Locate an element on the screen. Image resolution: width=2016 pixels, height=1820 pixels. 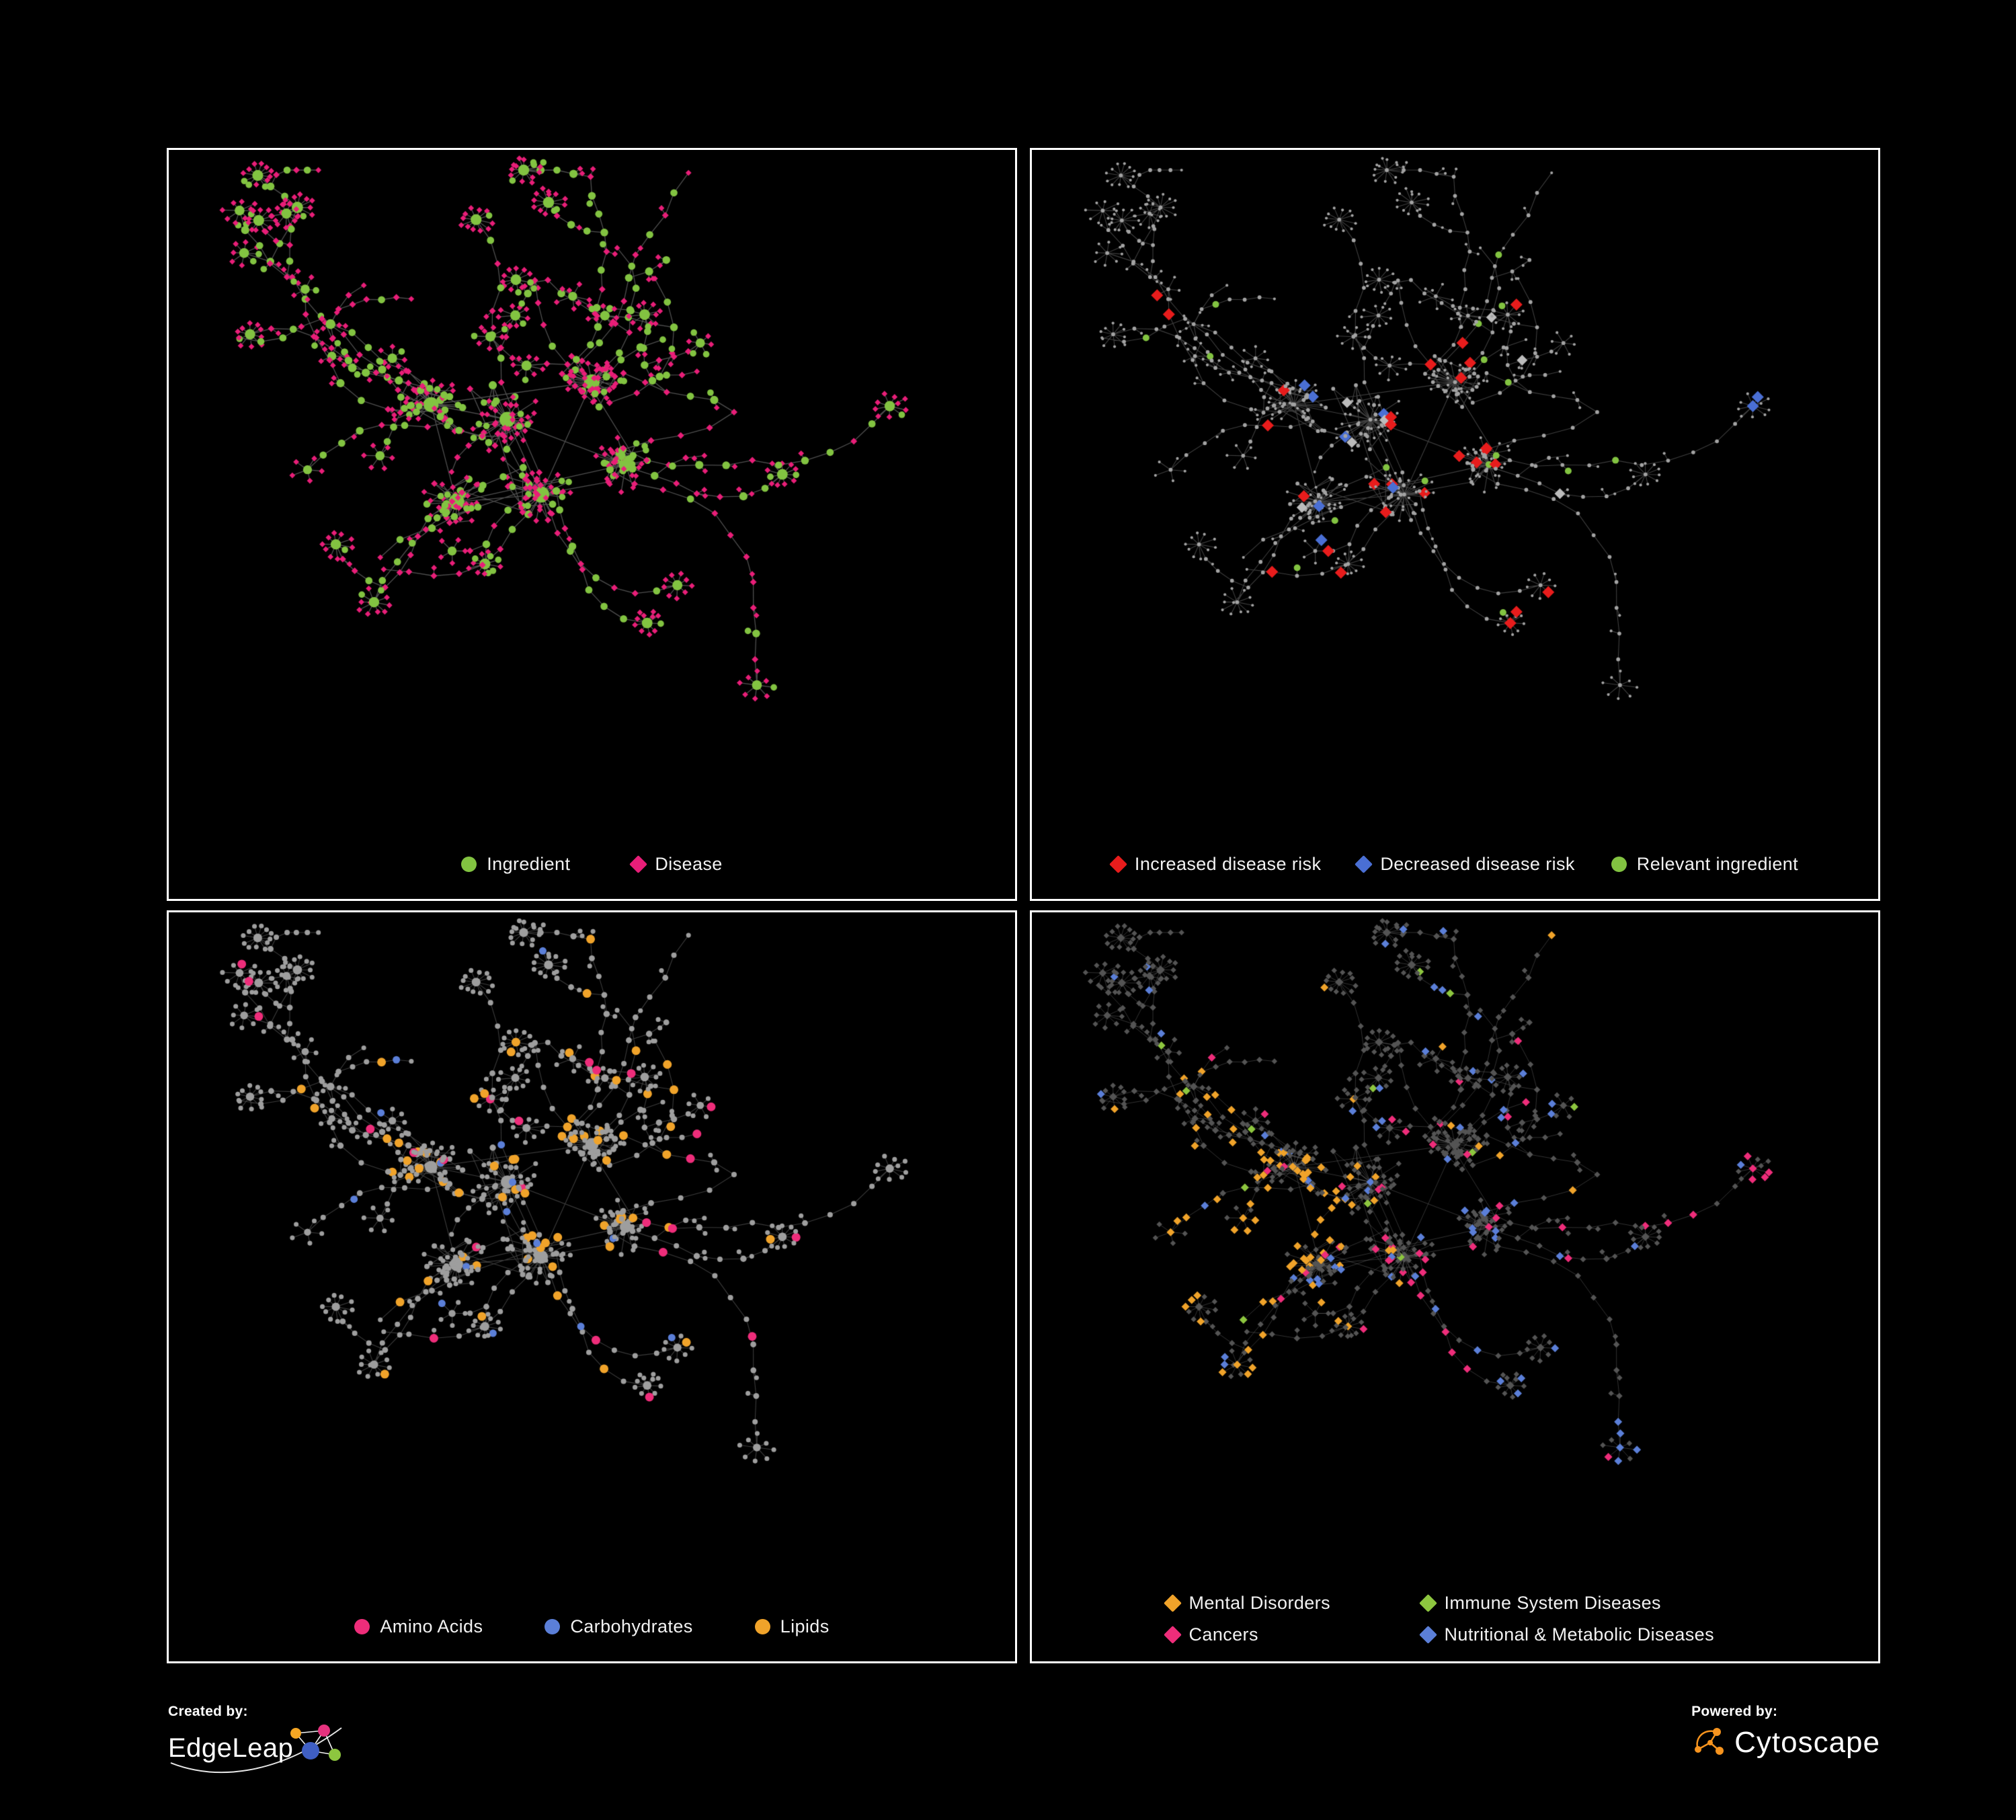
legend-item-immune-diseases: Immune System Diseases is located at coordinates (1581, 1603).